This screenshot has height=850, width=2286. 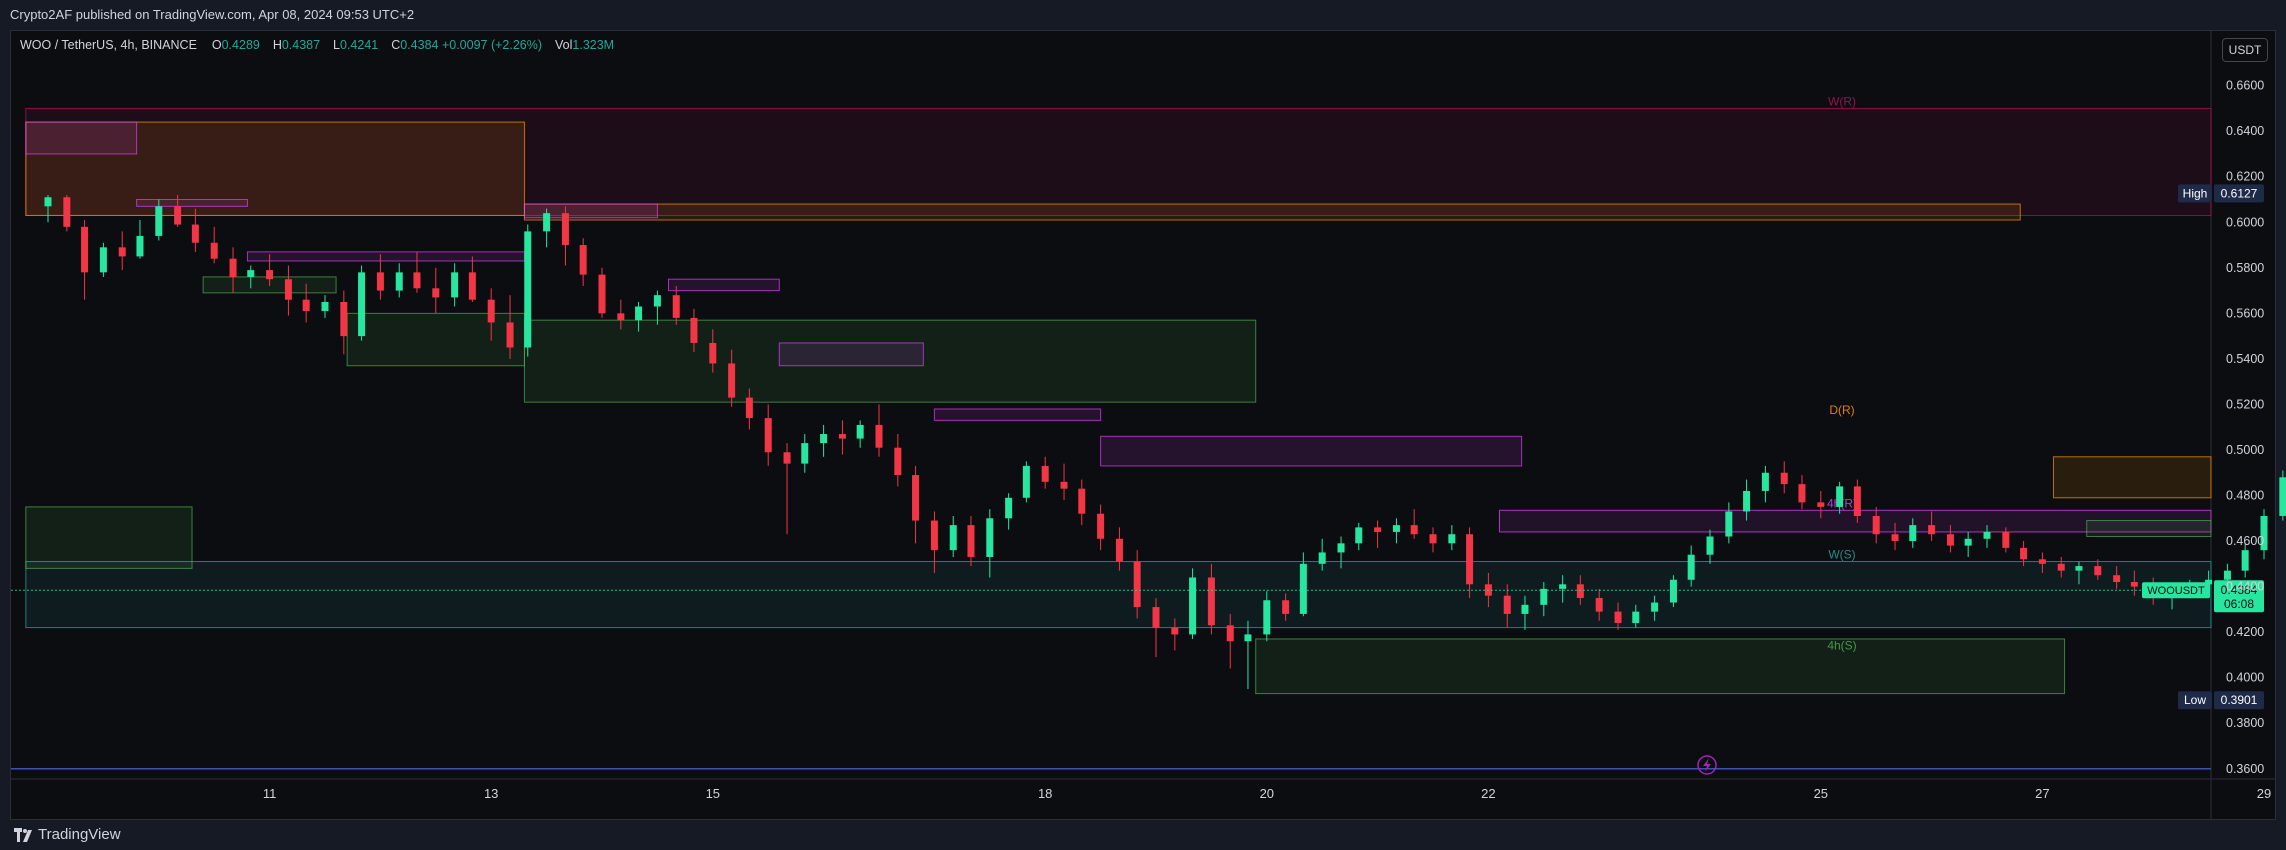 I want to click on level-band, so click(x=1118, y=161).